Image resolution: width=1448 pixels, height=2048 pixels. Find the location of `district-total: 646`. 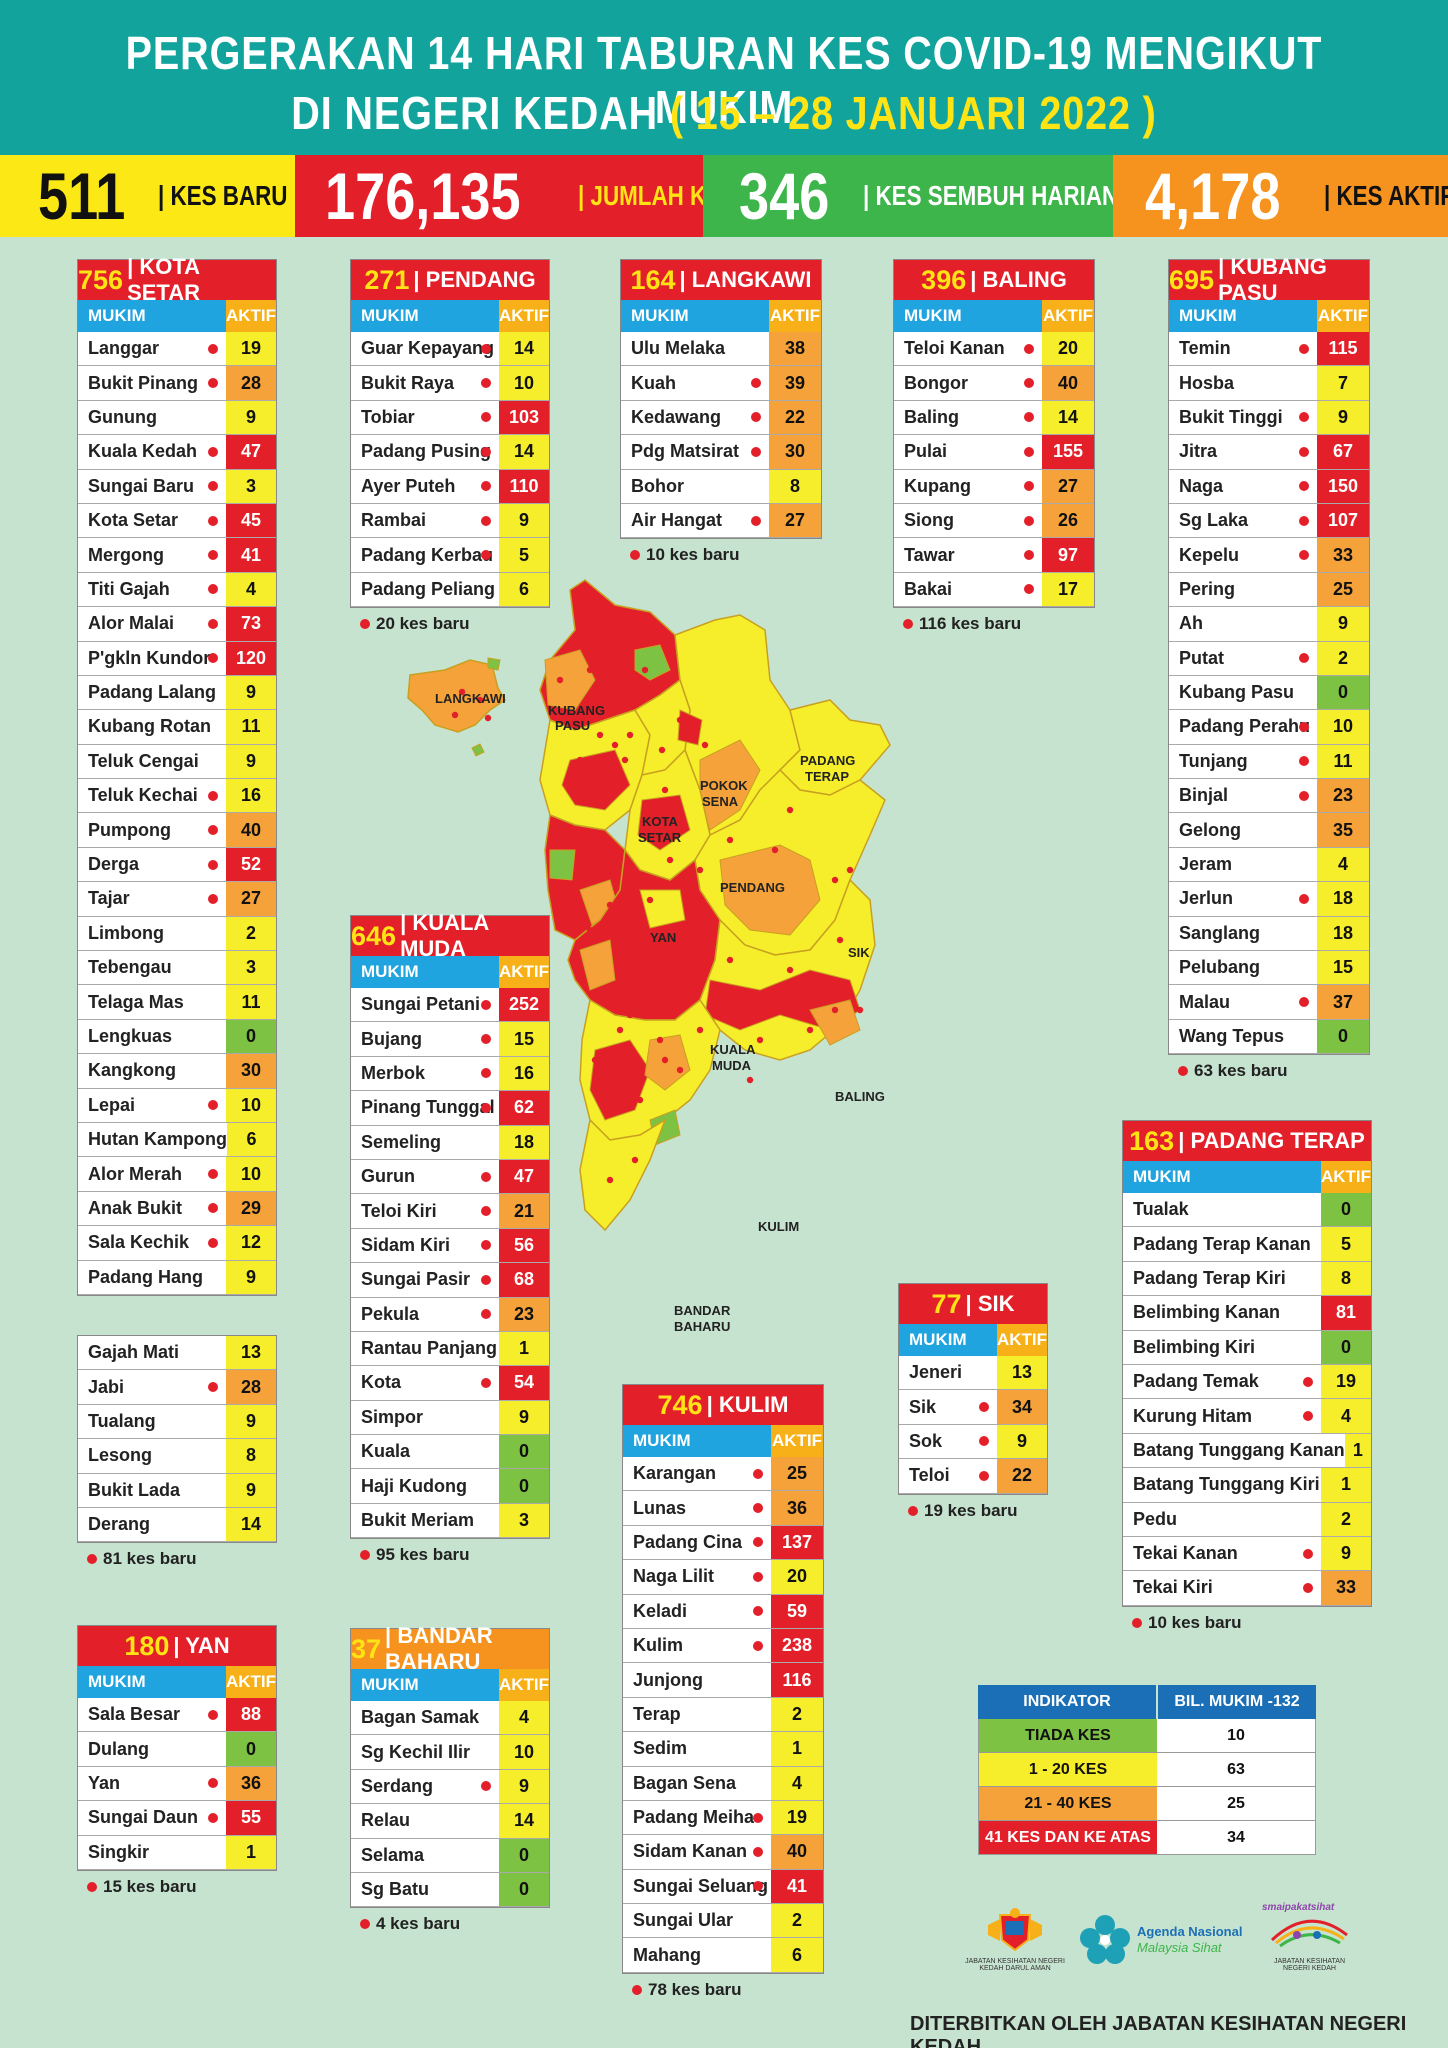

district-total: 646 is located at coordinates (374, 935).